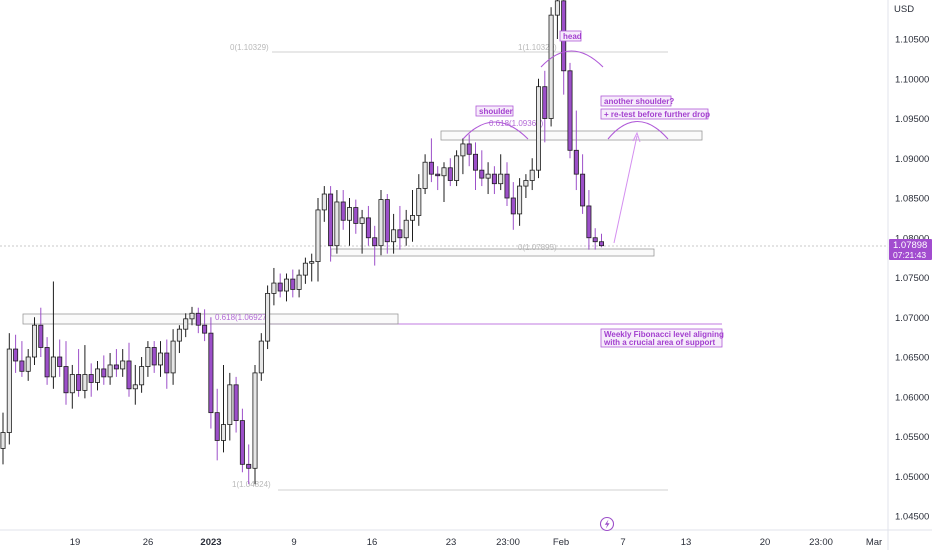 The width and height of the screenshot is (932, 555). I want to click on another-shoulder-annotation-box, so click(636, 101).